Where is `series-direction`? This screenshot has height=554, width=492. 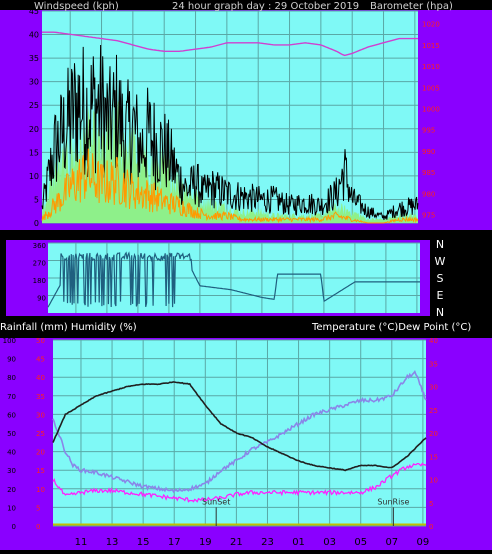
series-direction is located at coordinates (233, 279).